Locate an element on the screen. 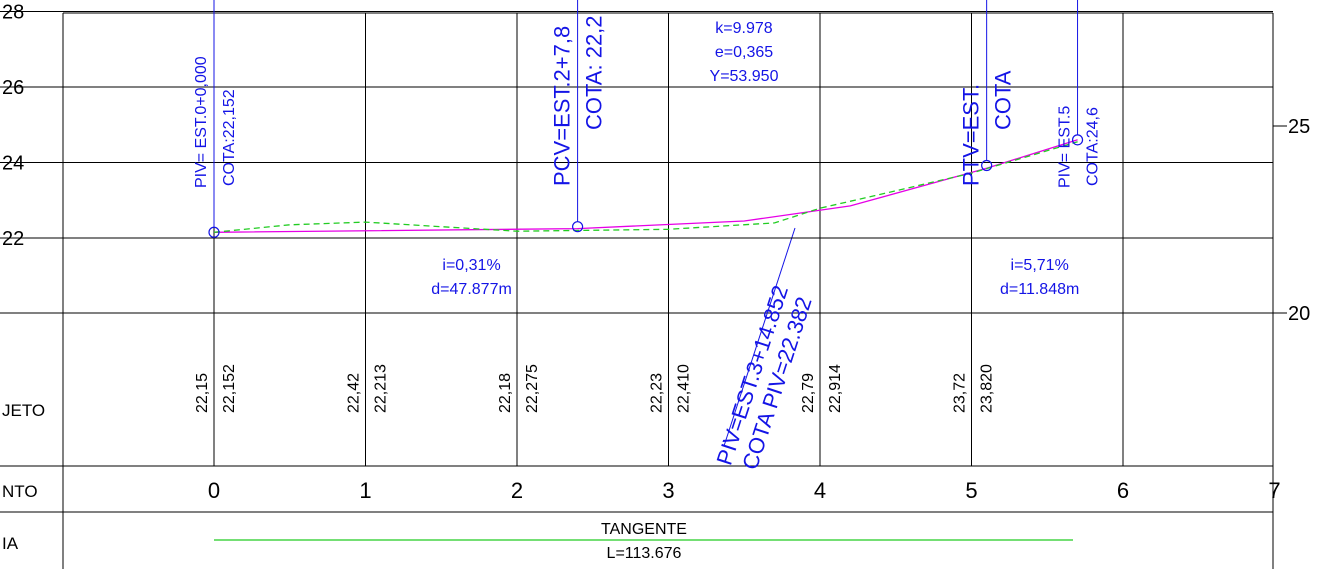 Image resolution: width=1319 pixels, height=569 pixels. design-elevation-value: 22,275 is located at coordinates (532, 388).